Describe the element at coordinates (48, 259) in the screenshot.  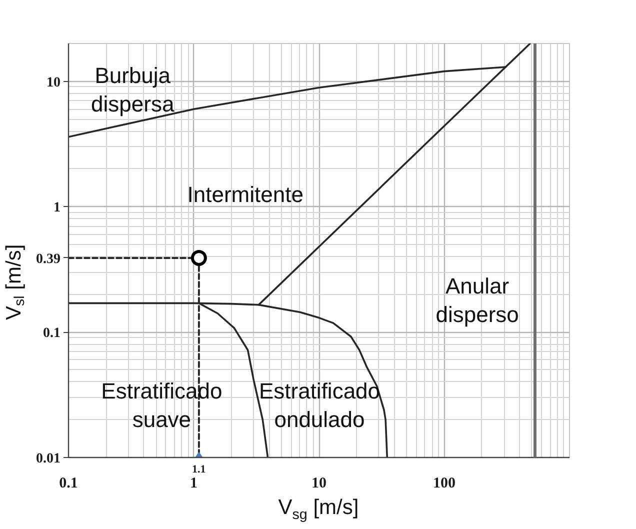
I see `y-tick-label: 0.39` at that location.